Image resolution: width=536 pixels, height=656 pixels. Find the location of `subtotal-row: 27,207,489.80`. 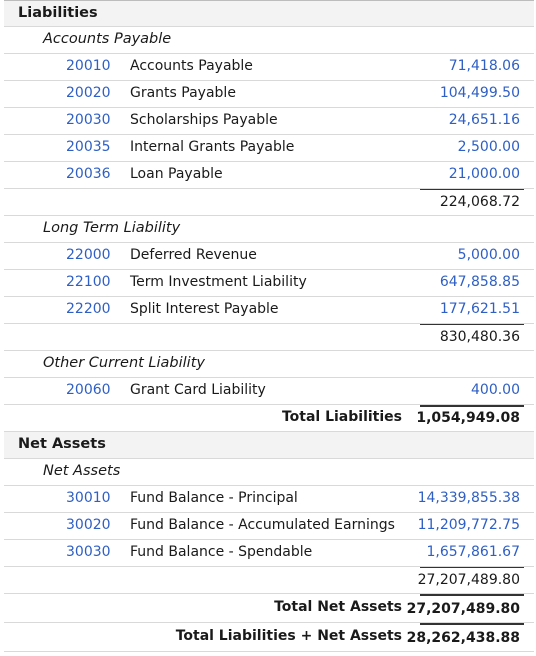

subtotal-row: 27,207,489.80 is located at coordinates (269, 580).